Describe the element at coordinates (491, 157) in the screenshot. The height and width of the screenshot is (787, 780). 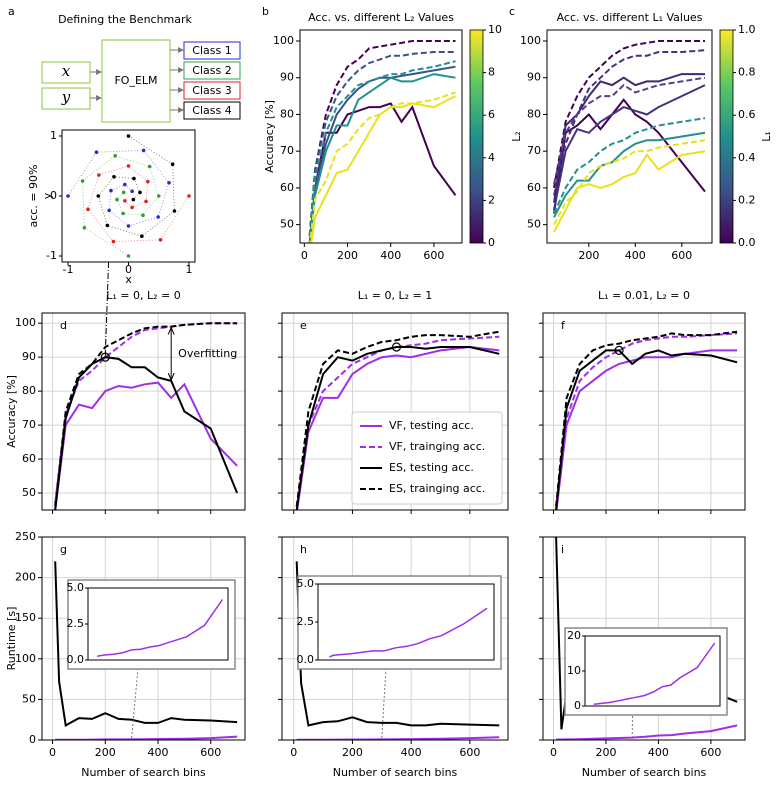
I see `colorbar-tick-label: 4` at that location.